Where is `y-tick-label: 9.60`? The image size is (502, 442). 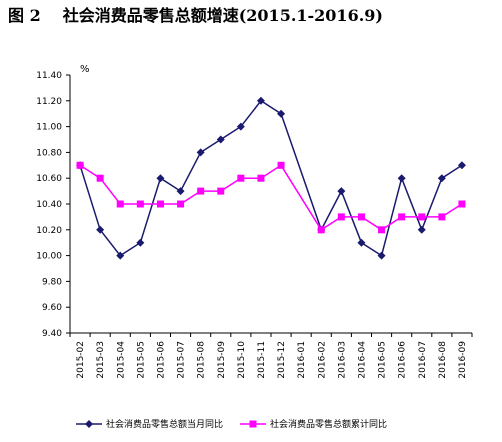
y-tick-label: 9.60 is located at coordinates (52, 308).